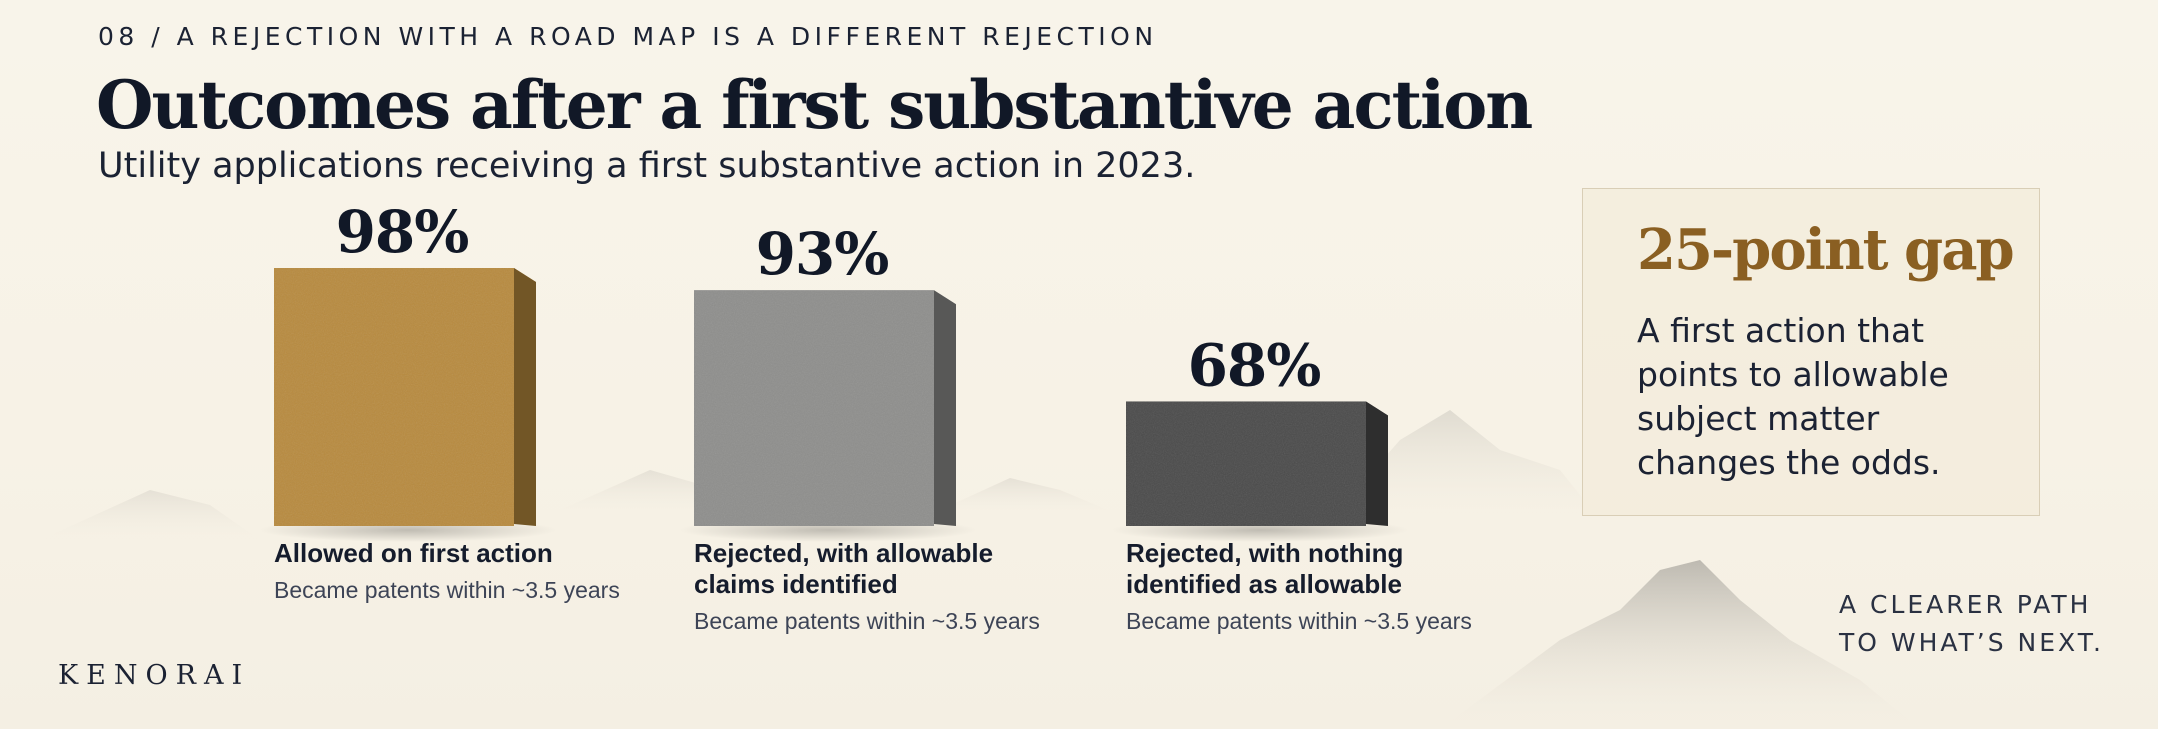 The image size is (2158, 729). I want to click on callout-title: 25-point gap, so click(1826, 250).